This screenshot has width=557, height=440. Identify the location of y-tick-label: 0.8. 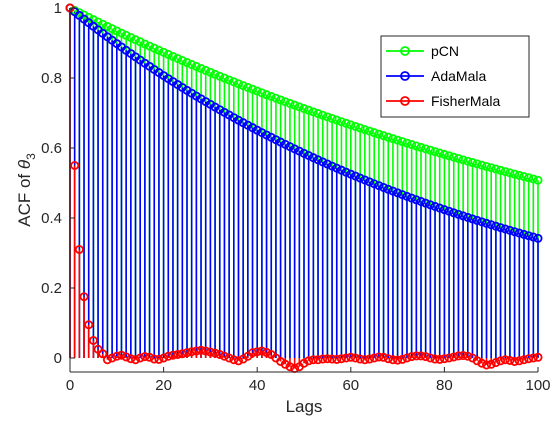
(51, 78).